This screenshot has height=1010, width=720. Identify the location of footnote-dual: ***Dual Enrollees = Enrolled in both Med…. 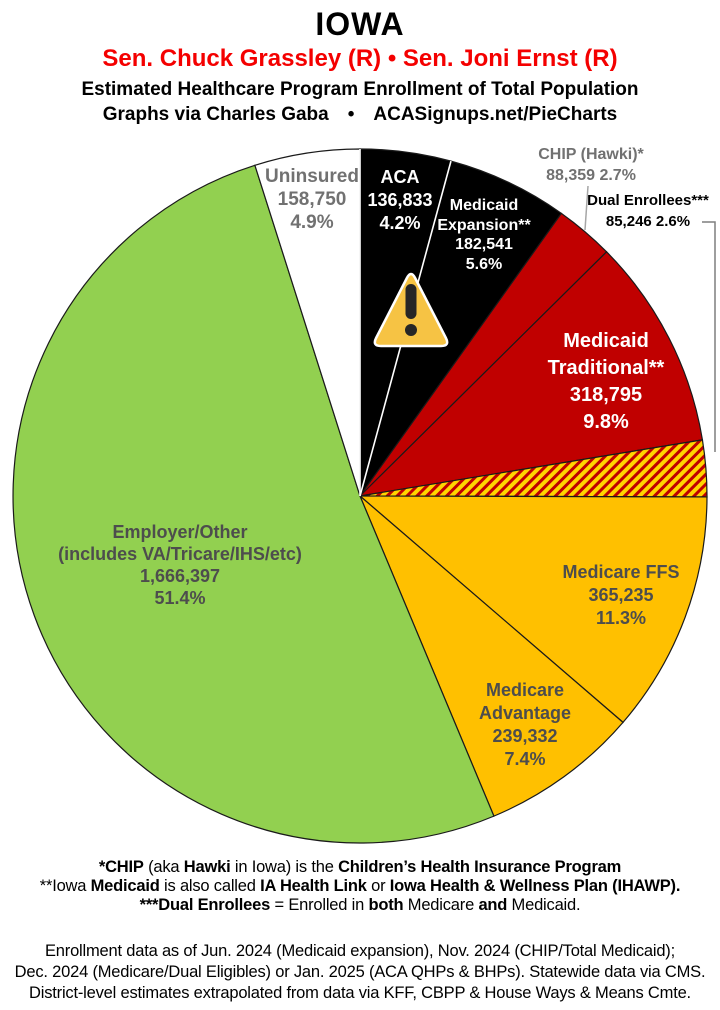
(360, 905).